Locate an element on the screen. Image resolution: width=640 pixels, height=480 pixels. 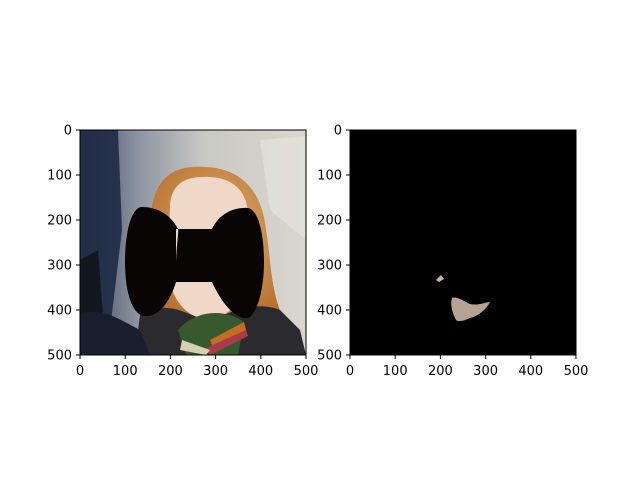
right-x-ticks: 0 100 200 300 400 500 is located at coordinates (467, 367).